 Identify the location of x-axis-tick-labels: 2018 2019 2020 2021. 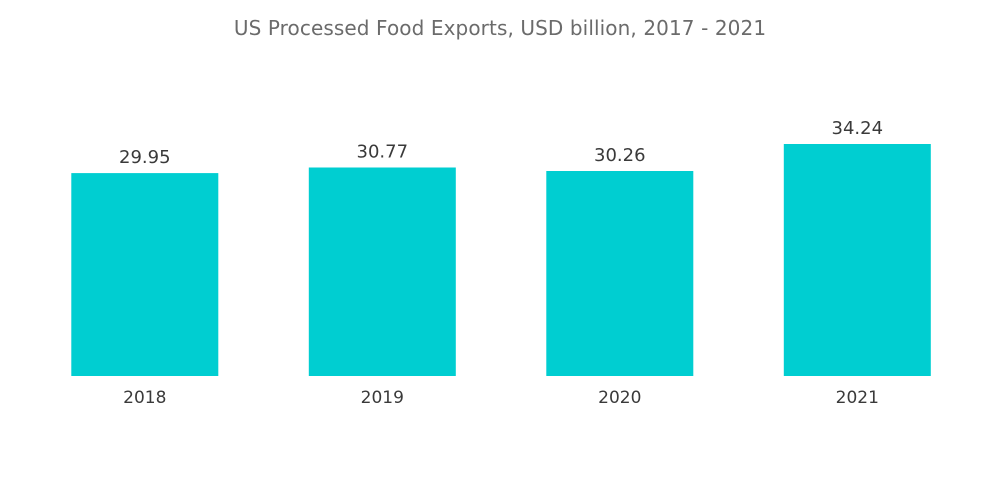
(501, 398).